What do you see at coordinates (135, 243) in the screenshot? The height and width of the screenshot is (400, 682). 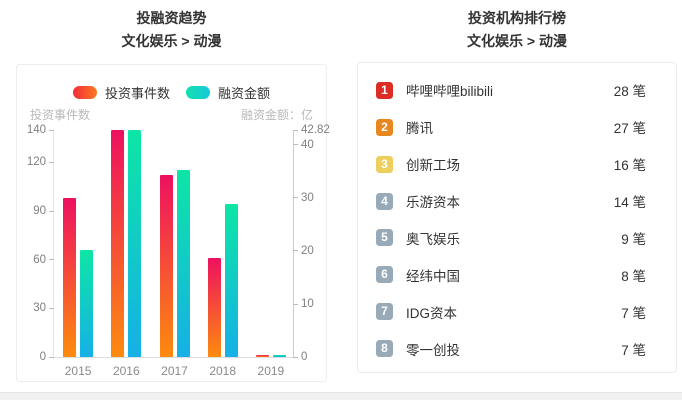 I see `bar-financing-amount-2016` at bounding box center [135, 243].